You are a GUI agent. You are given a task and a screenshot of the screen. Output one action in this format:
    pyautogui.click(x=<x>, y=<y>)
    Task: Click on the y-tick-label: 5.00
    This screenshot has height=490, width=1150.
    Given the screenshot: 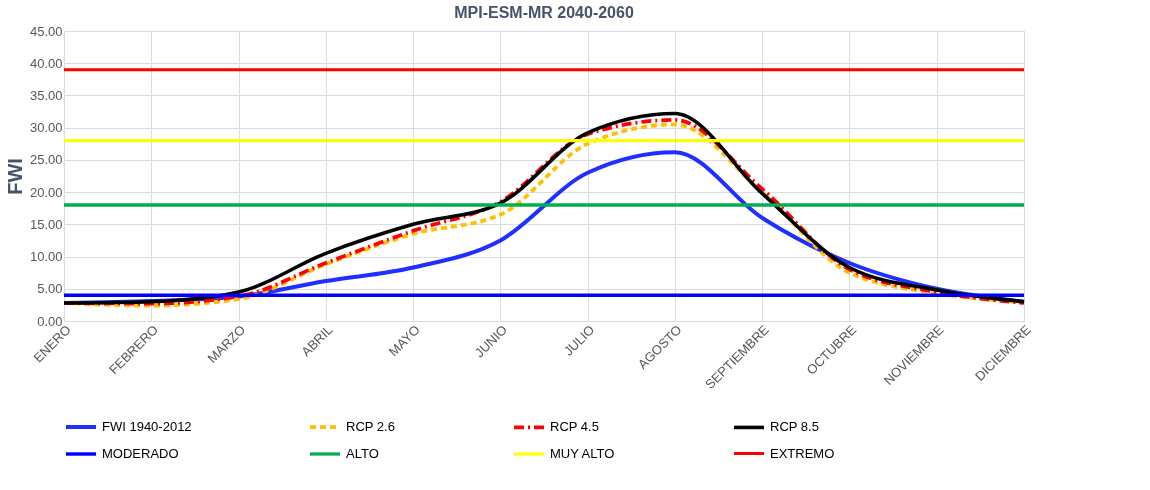 What is the action you would take?
    pyautogui.click(x=50, y=289)
    